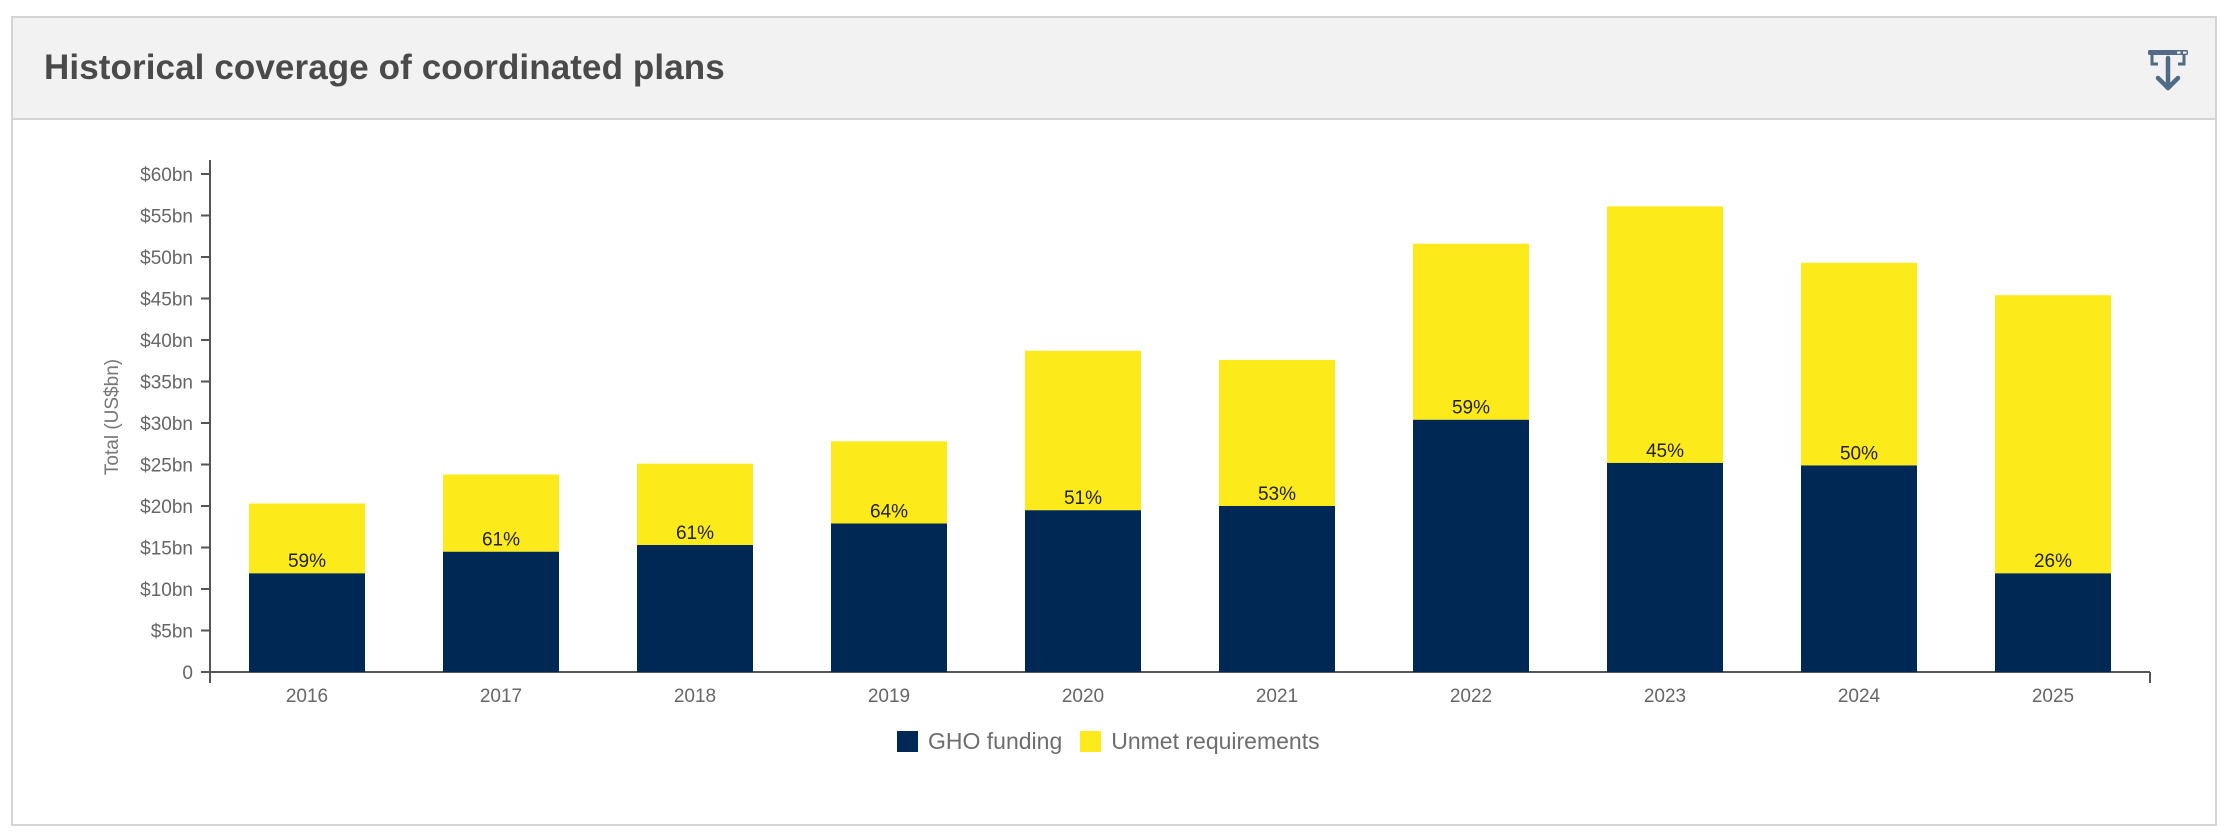 This screenshot has height=839, width=2232. I want to click on download-icon, so click(2168, 70).